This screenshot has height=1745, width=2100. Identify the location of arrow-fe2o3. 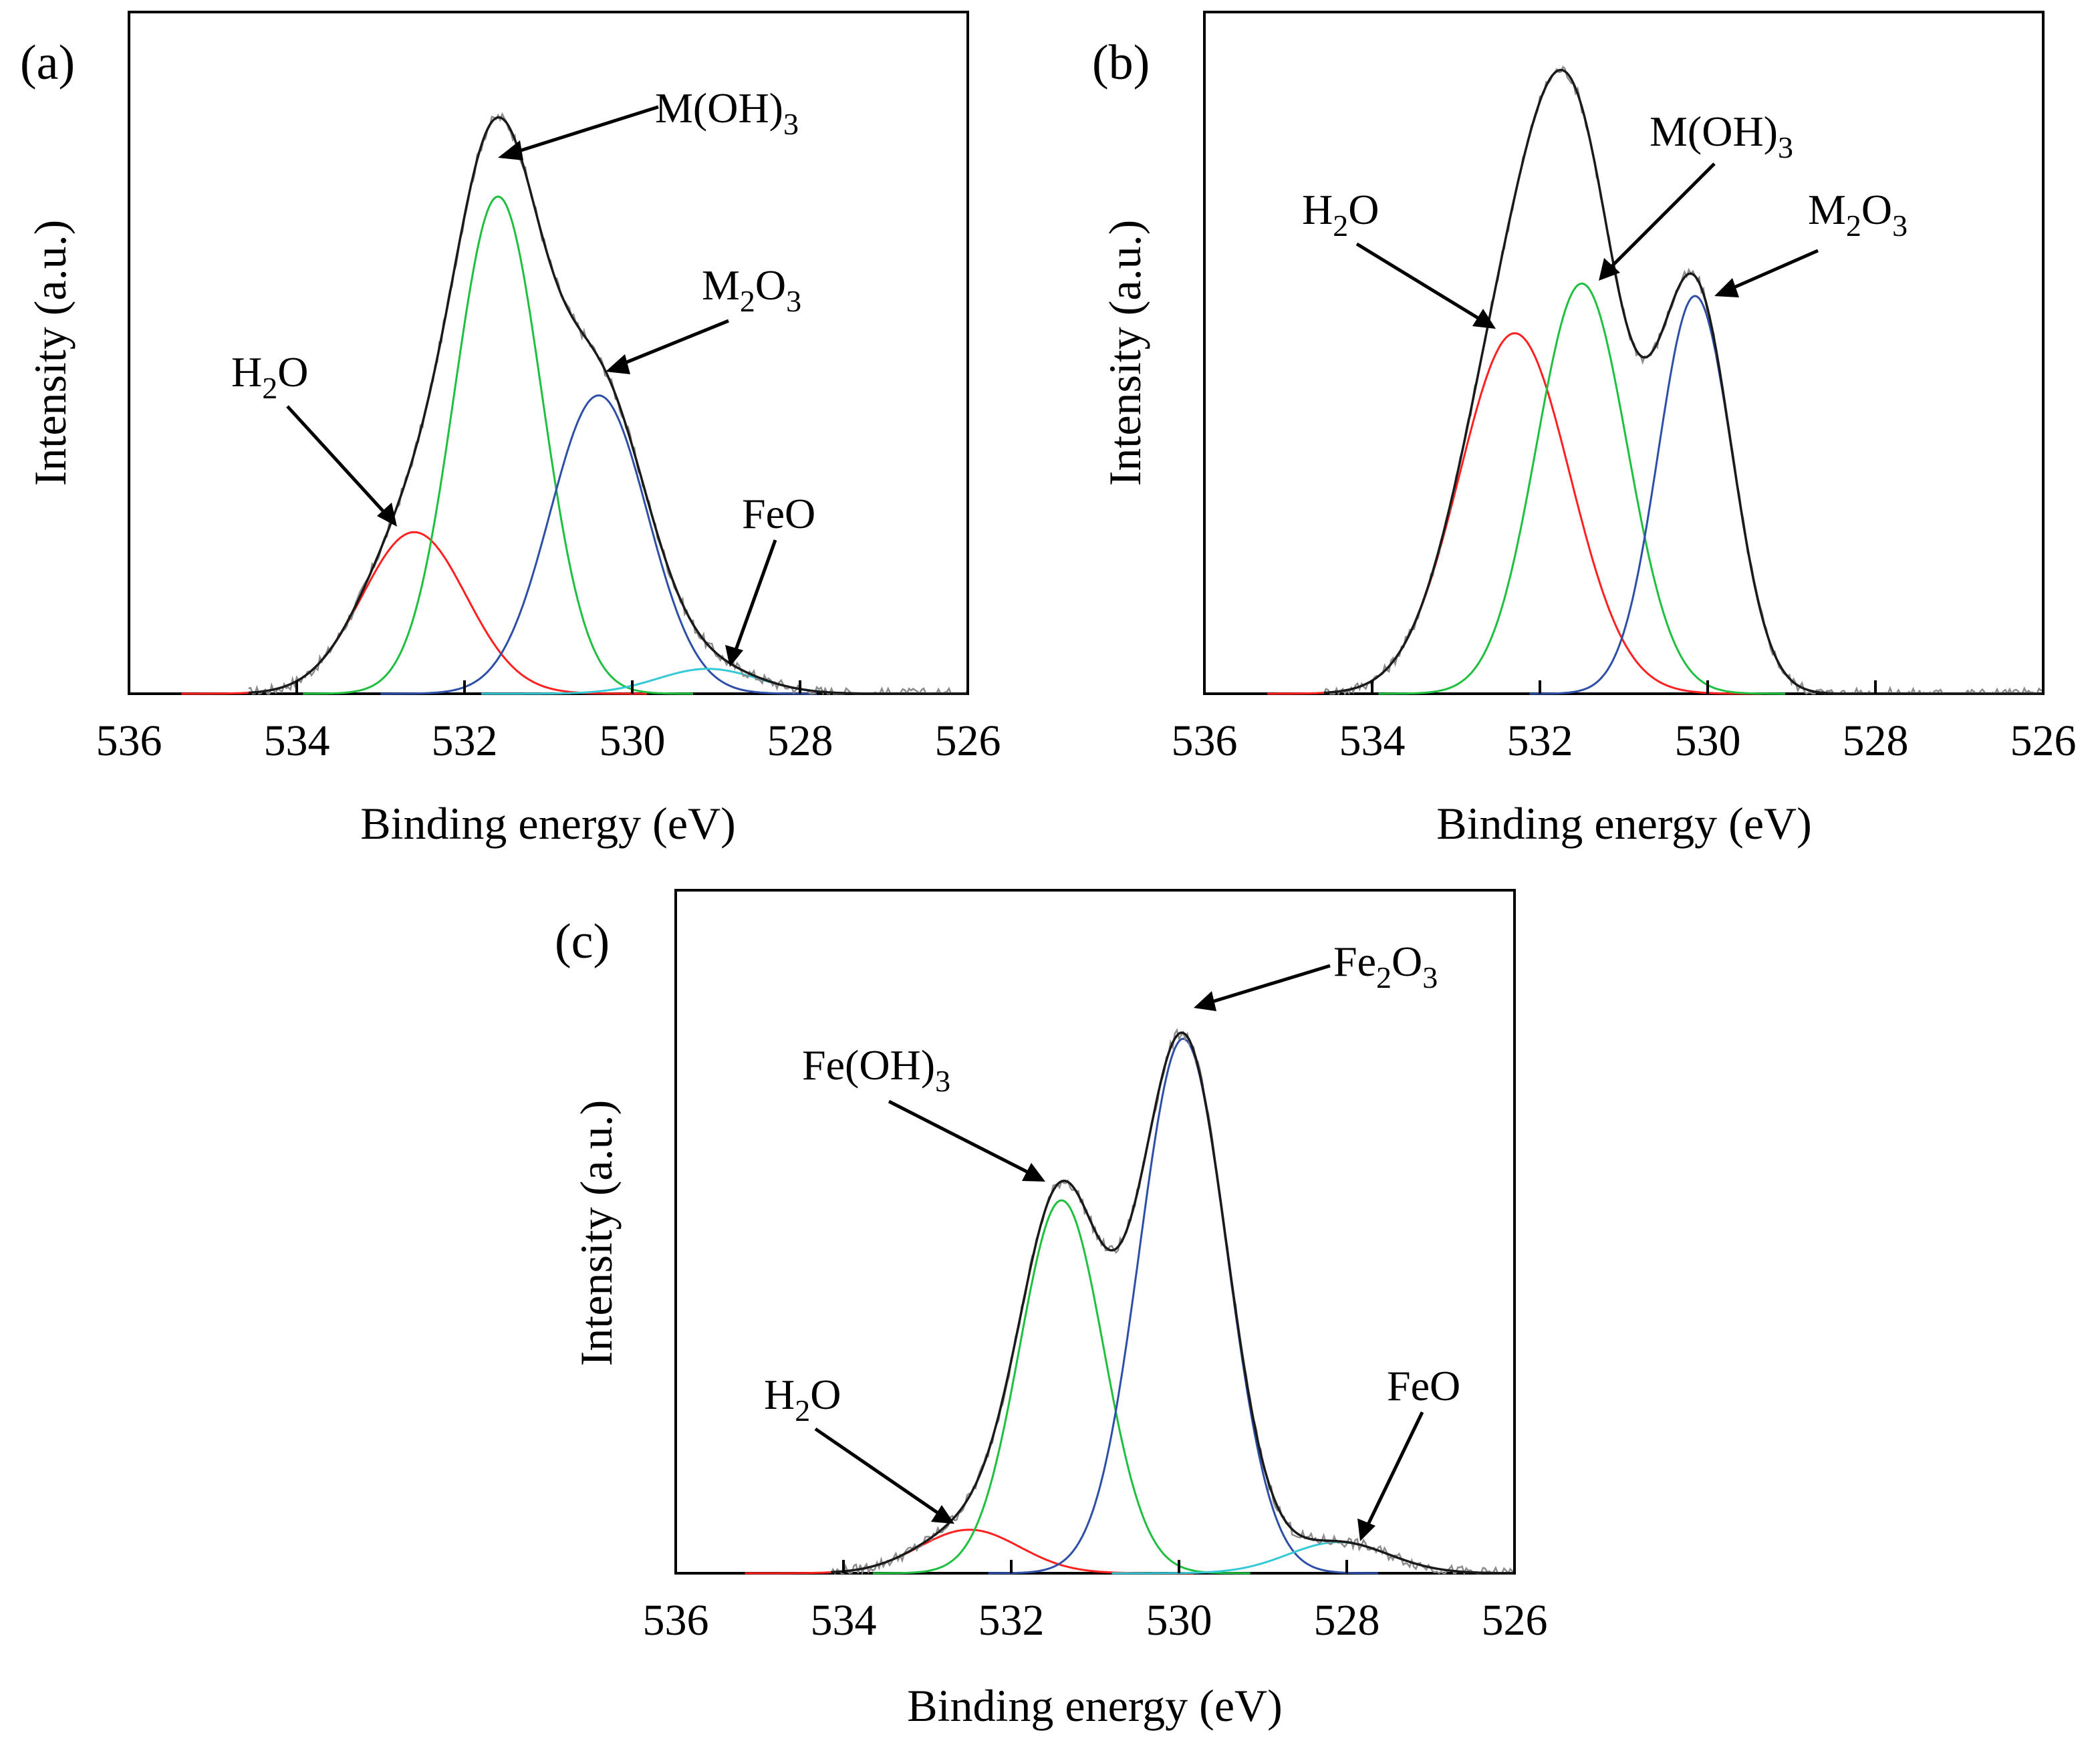
(1270, 984).